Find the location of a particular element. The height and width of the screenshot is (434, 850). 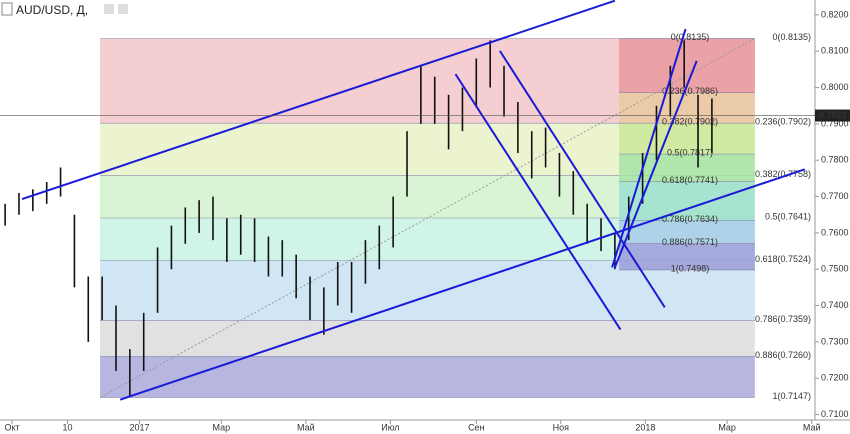

last-price-box is located at coordinates (832, 115).